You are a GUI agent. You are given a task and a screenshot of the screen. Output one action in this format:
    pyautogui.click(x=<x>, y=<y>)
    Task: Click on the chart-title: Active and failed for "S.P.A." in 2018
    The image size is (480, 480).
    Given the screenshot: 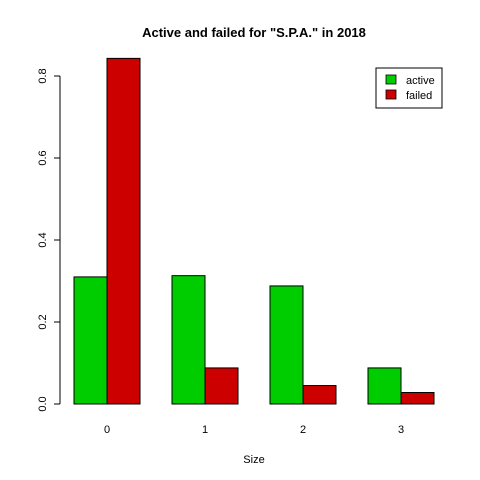 What is the action you would take?
    pyautogui.click(x=254, y=32)
    